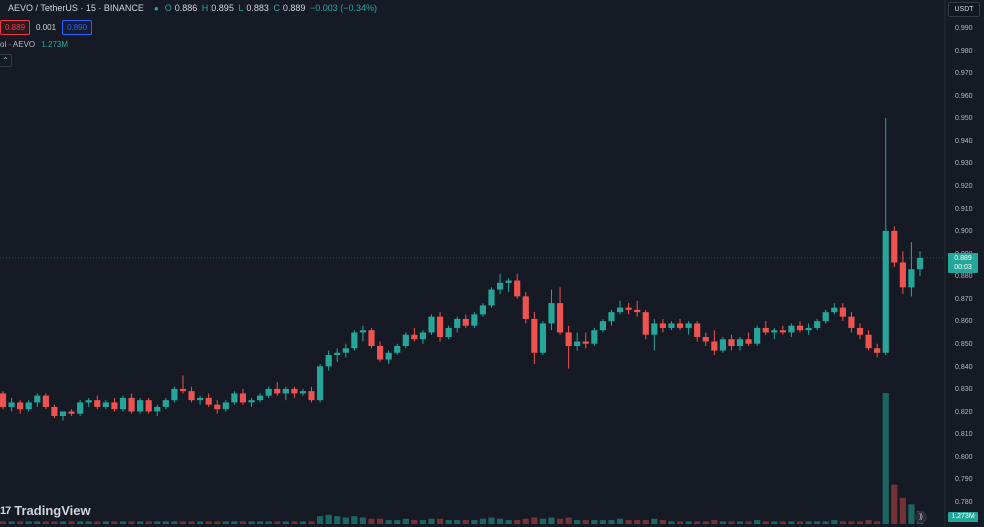 The image size is (984, 527). What do you see at coordinates (964, 9) in the screenshot?
I see `currency-button: USDT` at bounding box center [964, 9].